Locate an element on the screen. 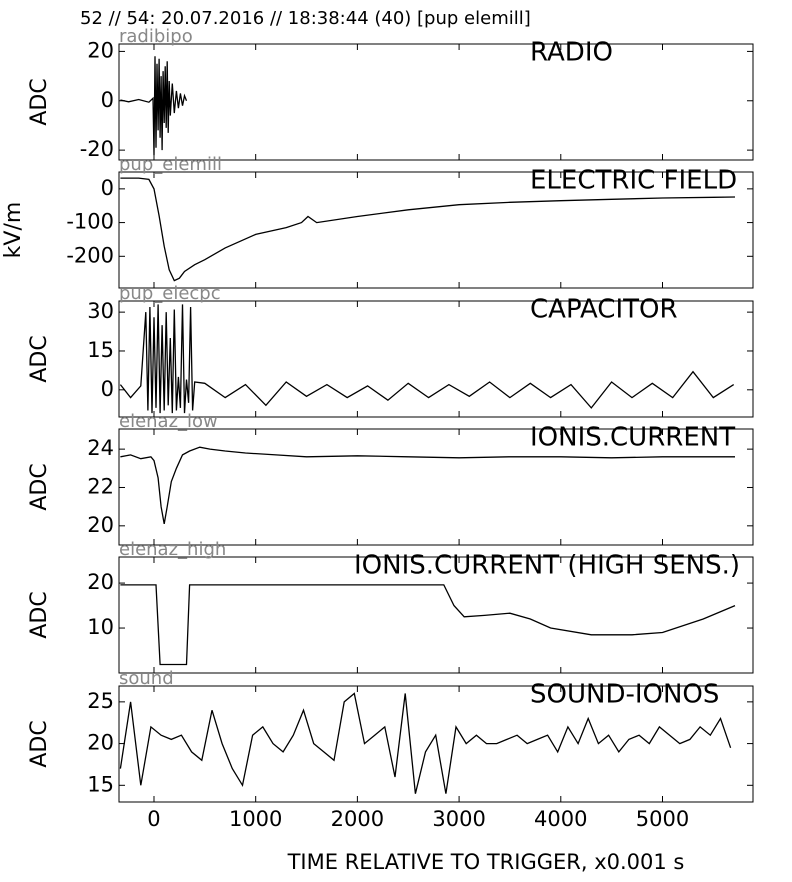  source-label: elenaz_low is located at coordinates (168, 421).